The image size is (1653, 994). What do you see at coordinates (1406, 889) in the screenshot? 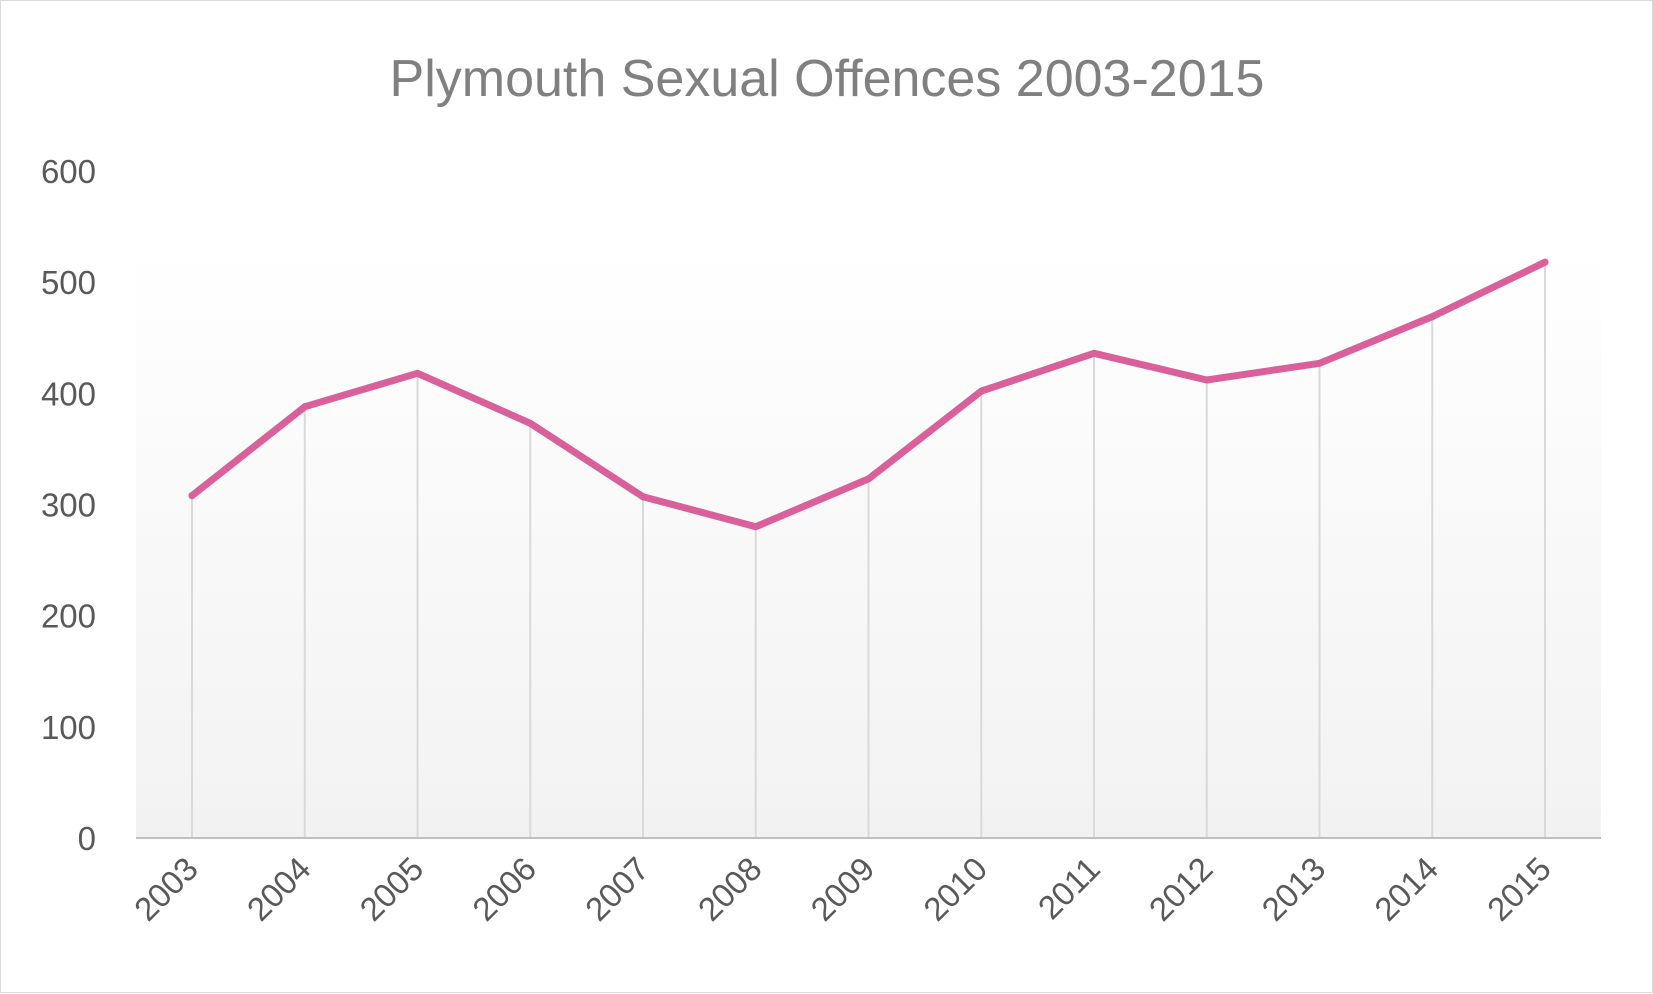
I see `x-tick-label: 2014` at bounding box center [1406, 889].